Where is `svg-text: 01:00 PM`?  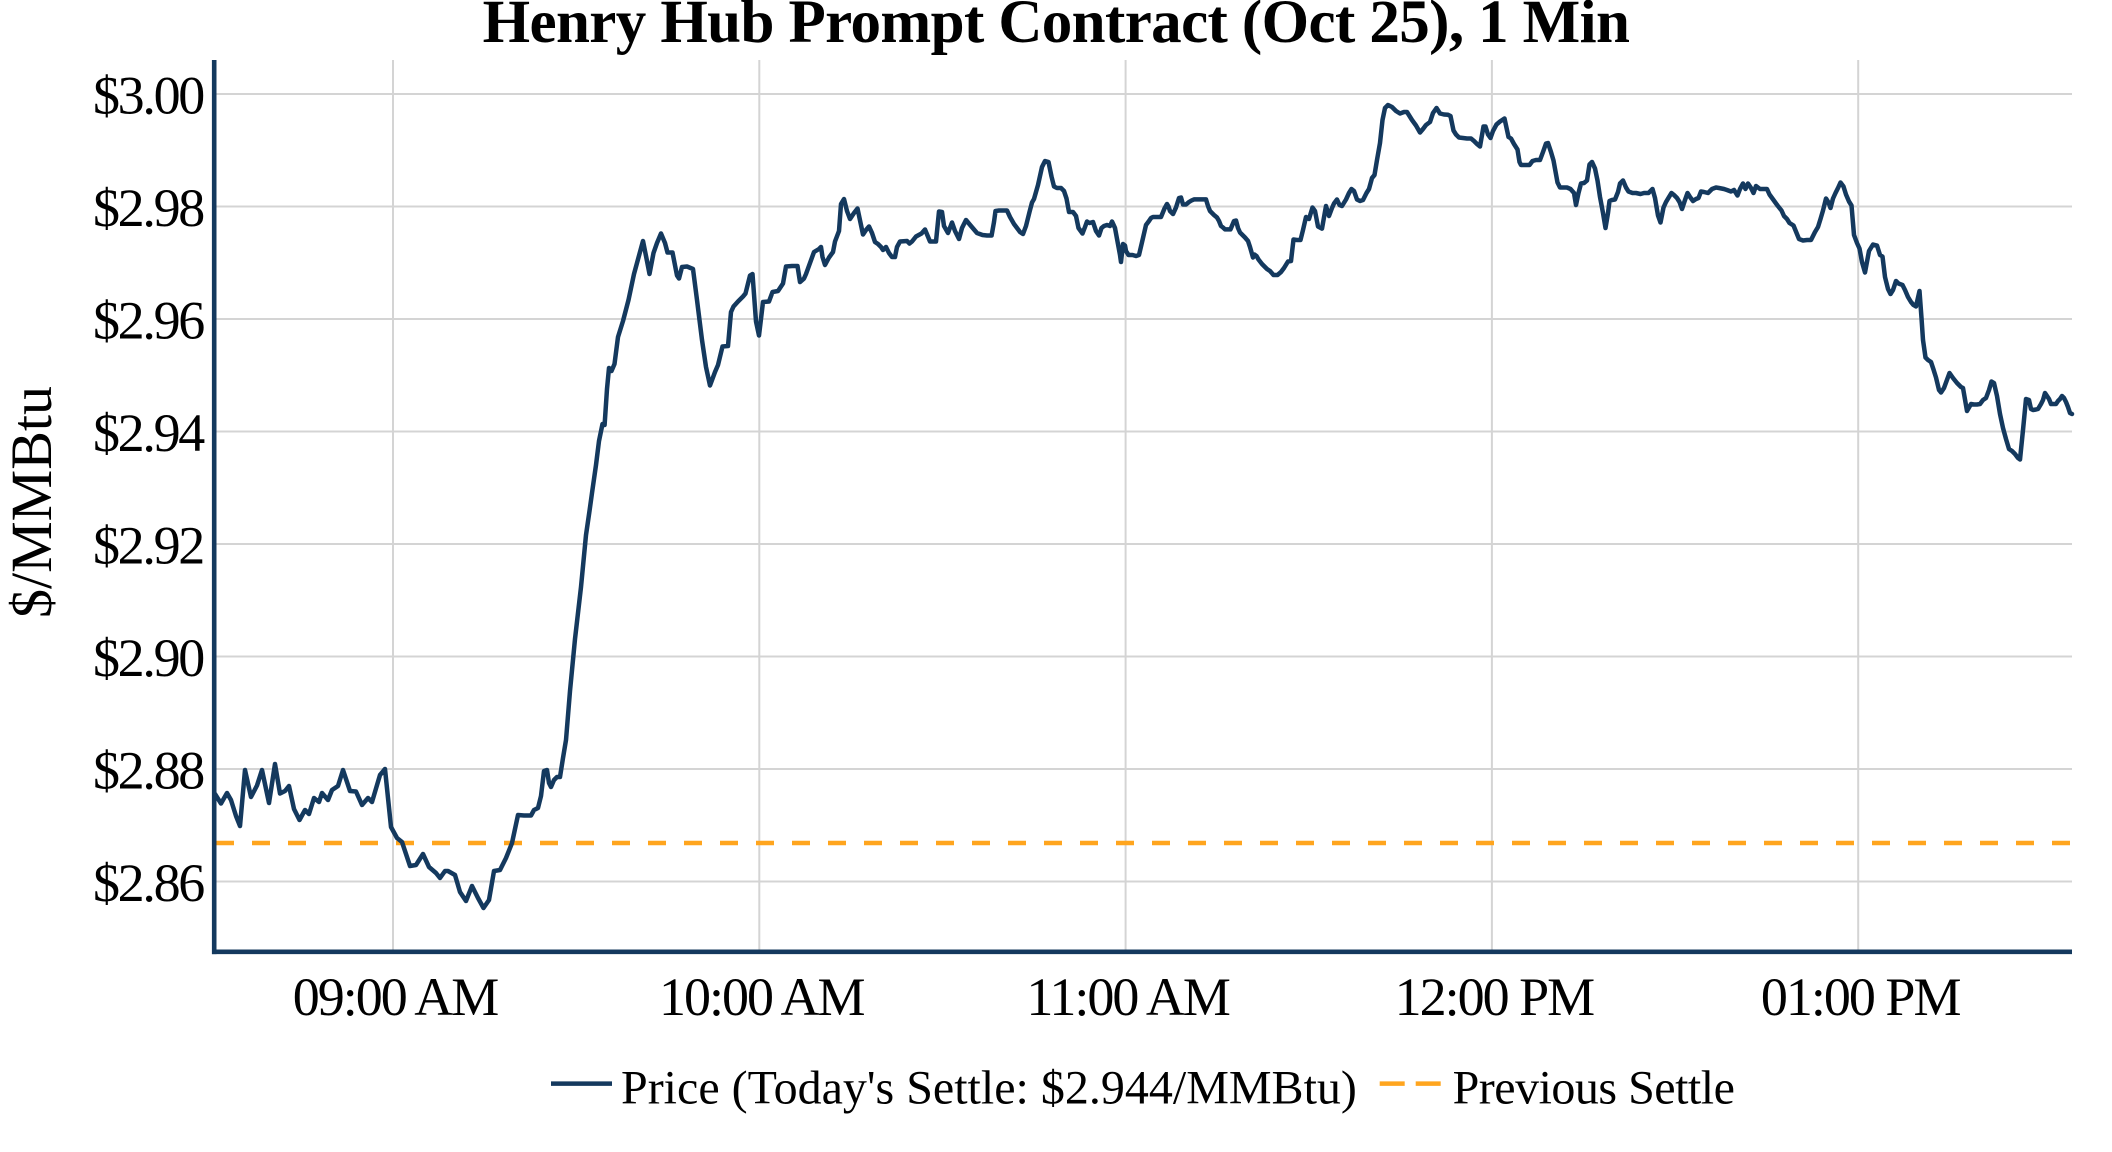 svg-text: 01:00 PM is located at coordinates (1861, 997).